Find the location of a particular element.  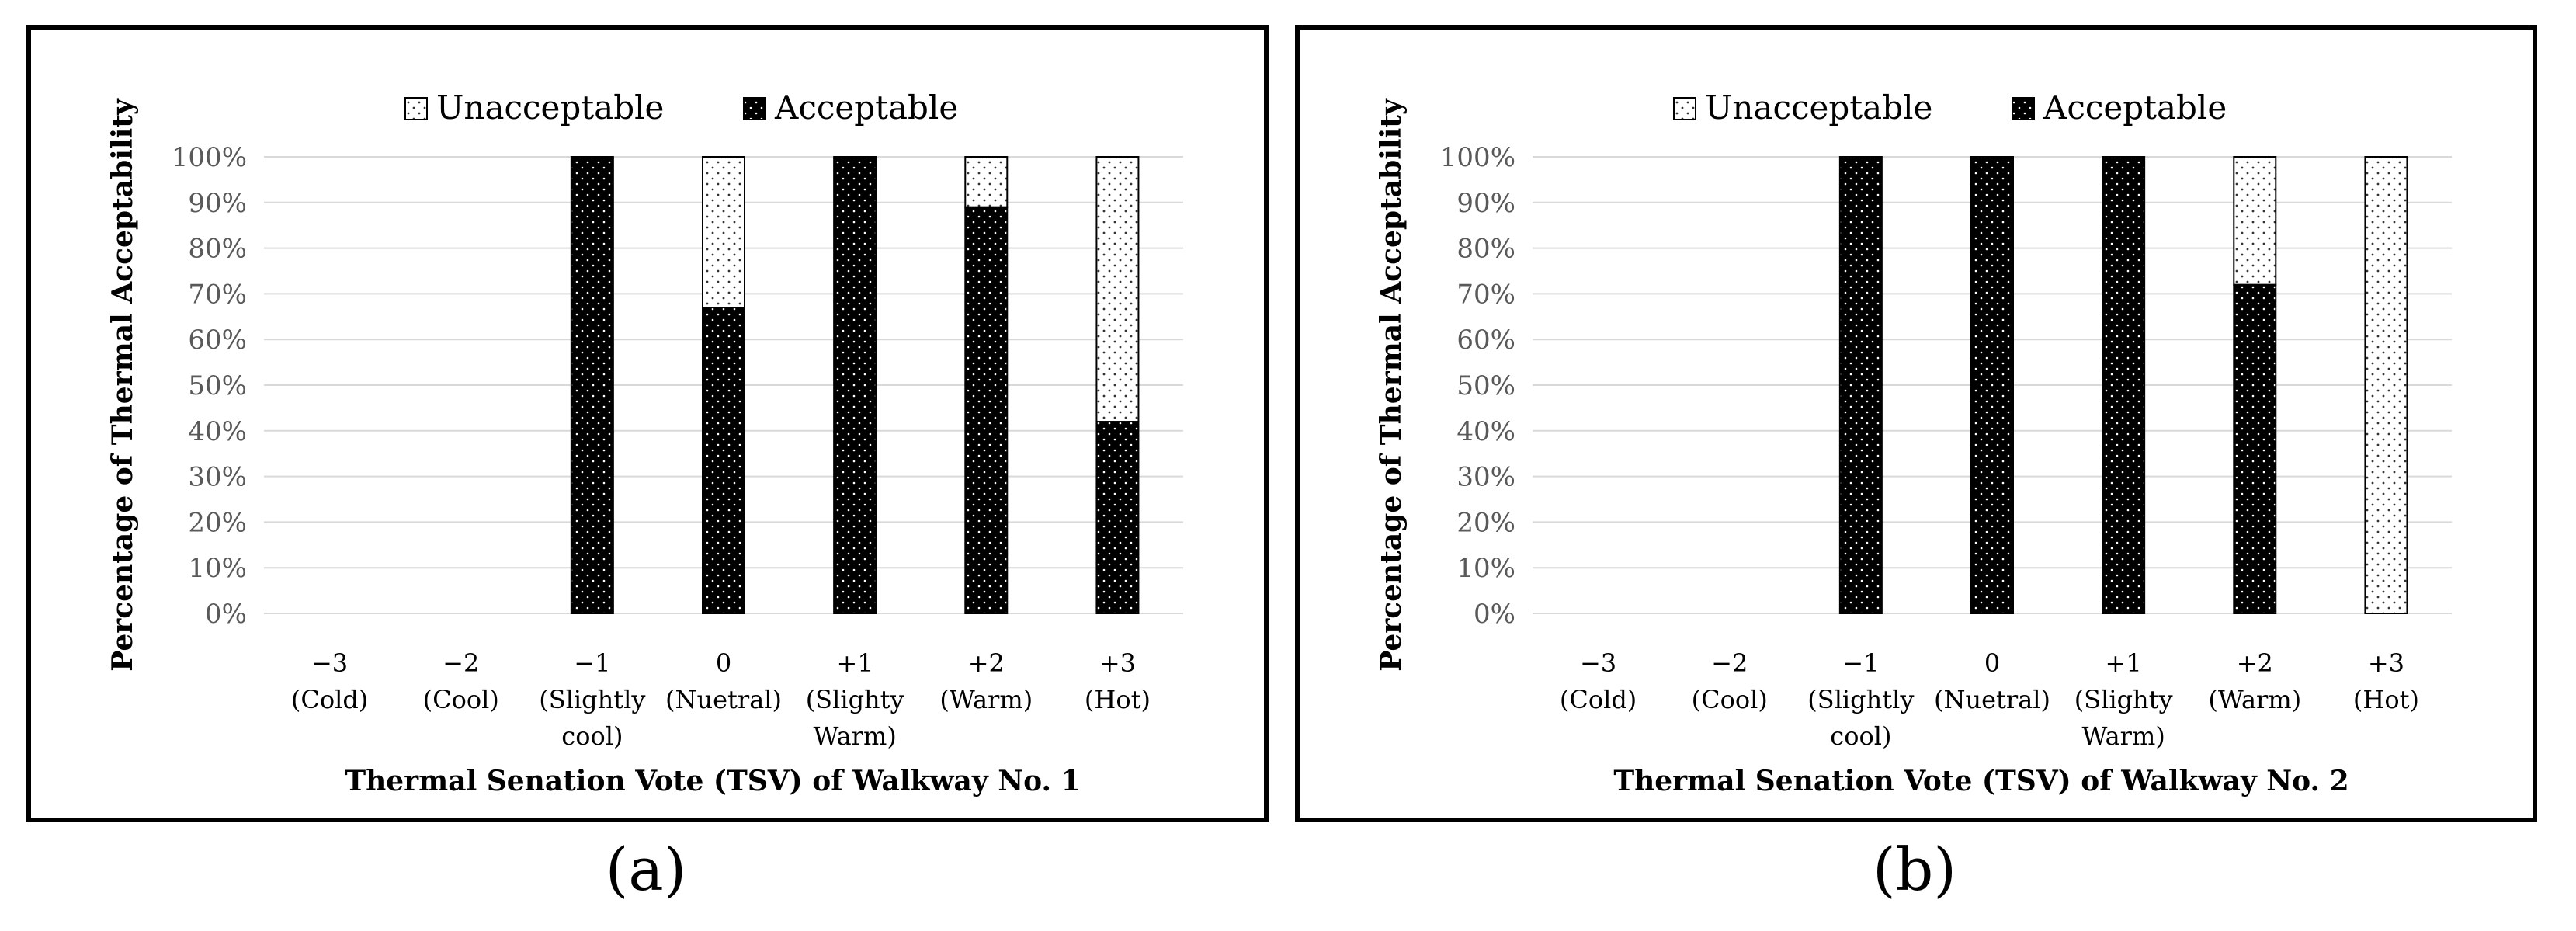

panel-label-a: (a) is located at coordinates (646, 869).